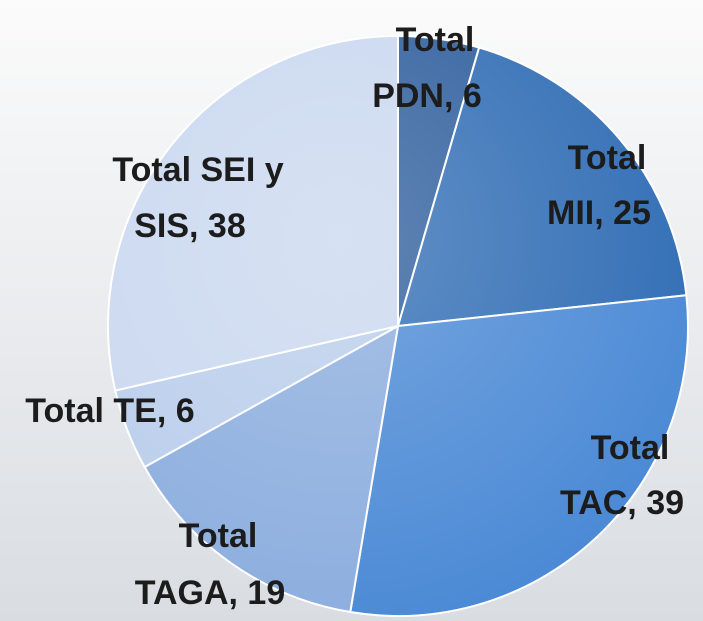 This screenshot has width=703, height=621. I want to click on data-label: TAC, 39, so click(622, 503).